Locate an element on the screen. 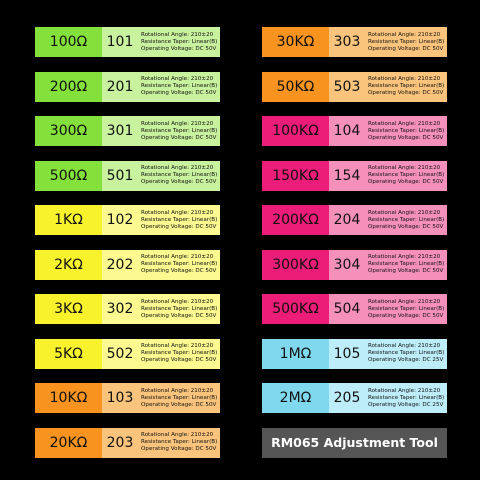  resistance-value: 50KΩ is located at coordinates (295, 86).